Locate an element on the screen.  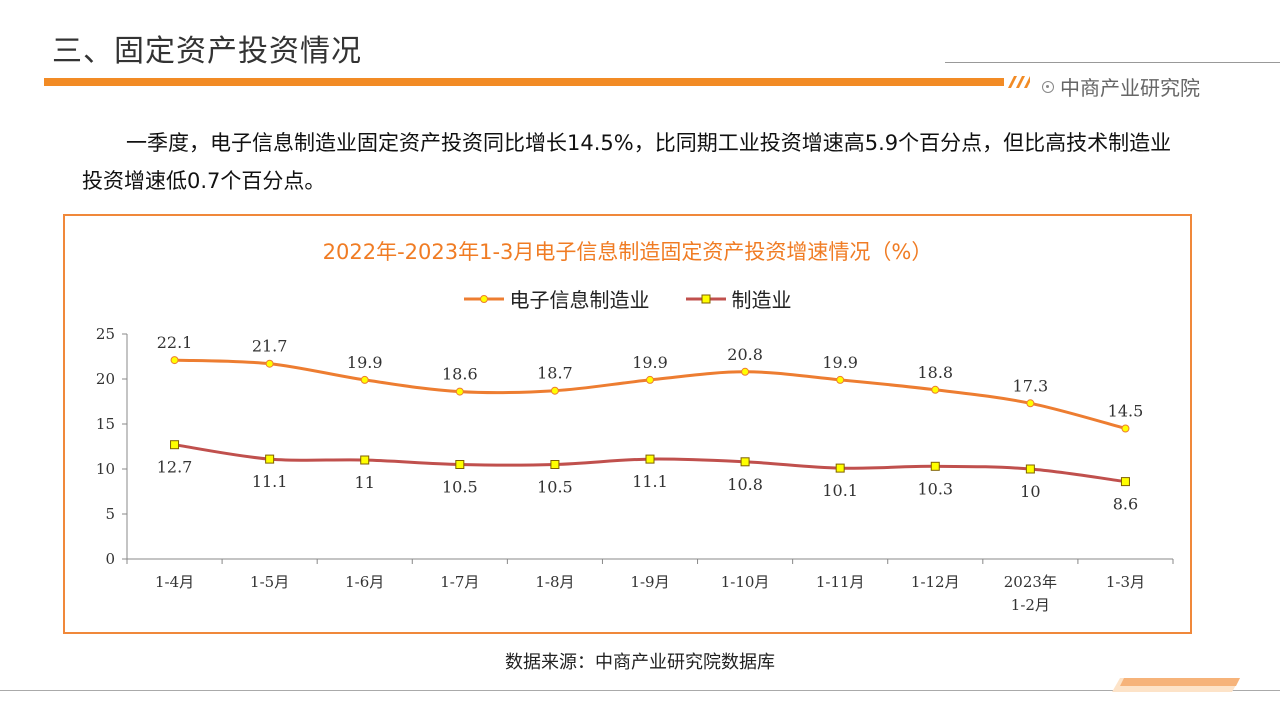
chart-legend: 电子信息制造业 制造业 is located at coordinates (627, 298).